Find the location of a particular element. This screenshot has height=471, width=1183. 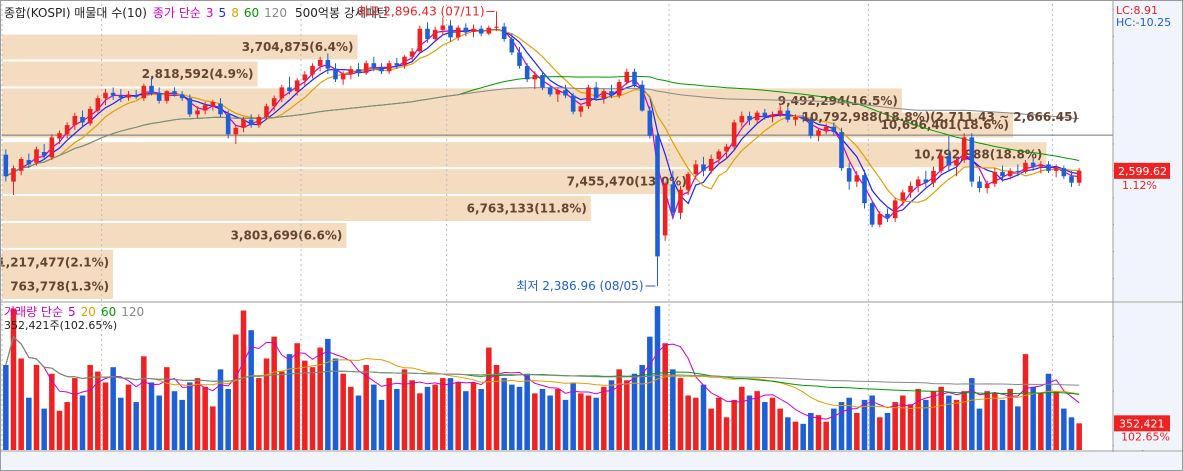

legend-pattern: 500억봉 강세패턴 is located at coordinates (341, 13).